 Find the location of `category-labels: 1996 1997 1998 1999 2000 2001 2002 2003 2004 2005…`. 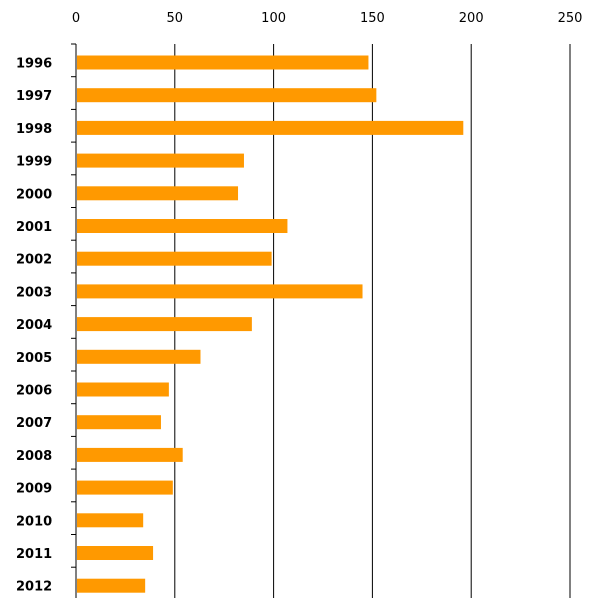

category-labels: 1996 1997 1998 1999 2000 2001 2002 2003 2004 2005… is located at coordinates (34, 326).